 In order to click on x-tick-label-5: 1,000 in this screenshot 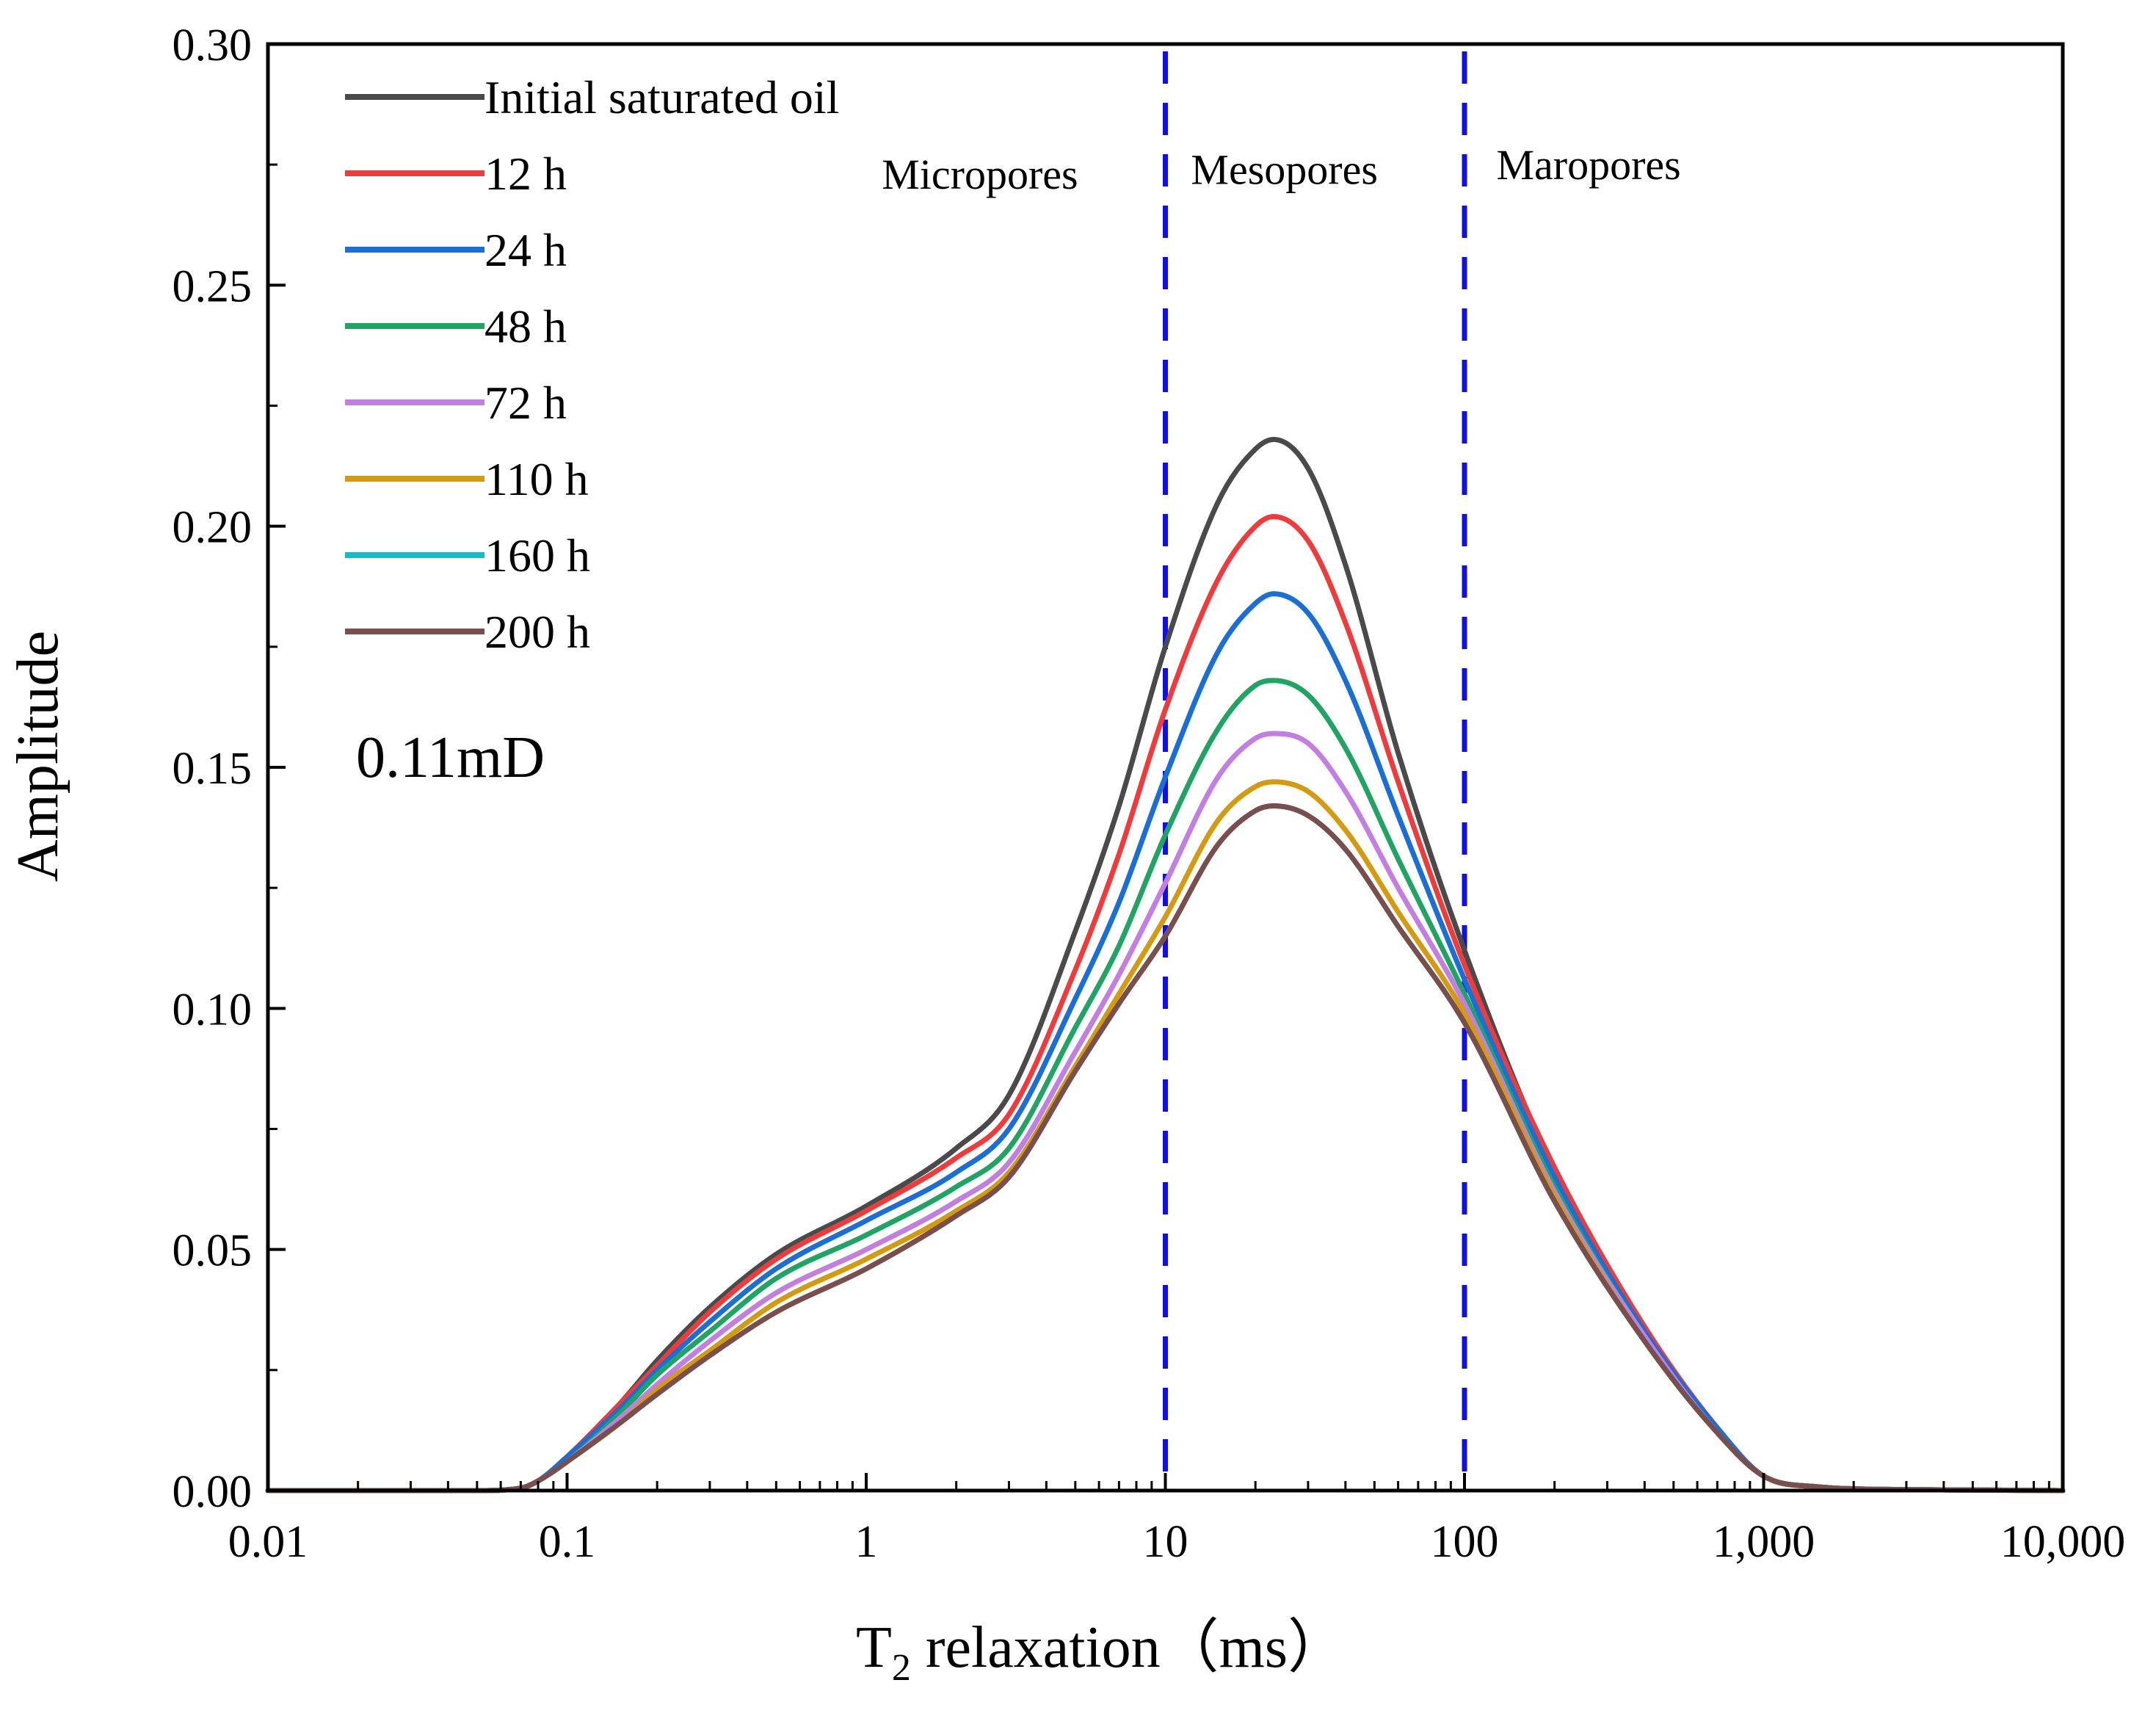, I will do `click(1764, 1542)`.